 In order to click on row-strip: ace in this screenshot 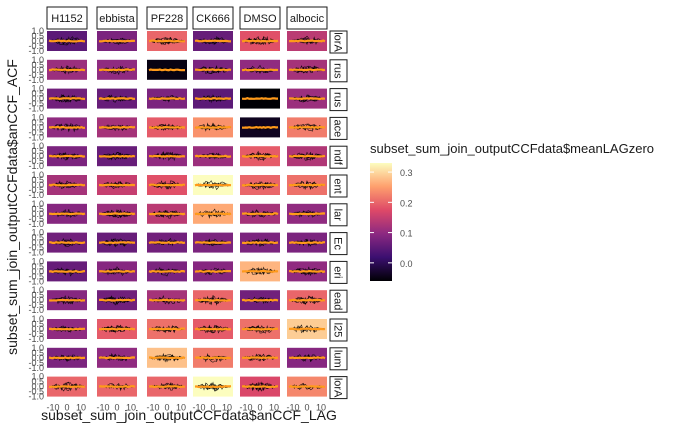, I will do `click(338, 128)`.